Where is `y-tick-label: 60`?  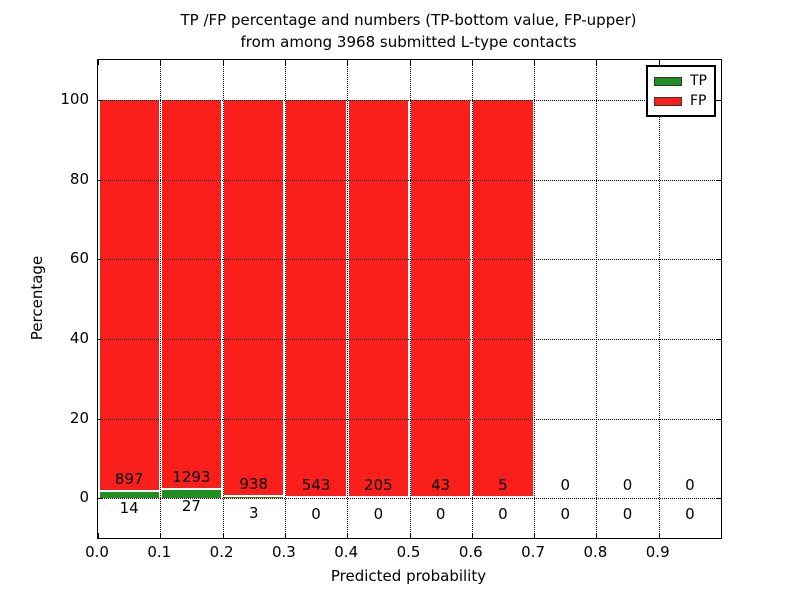 y-tick-label: 60 is located at coordinates (79, 258).